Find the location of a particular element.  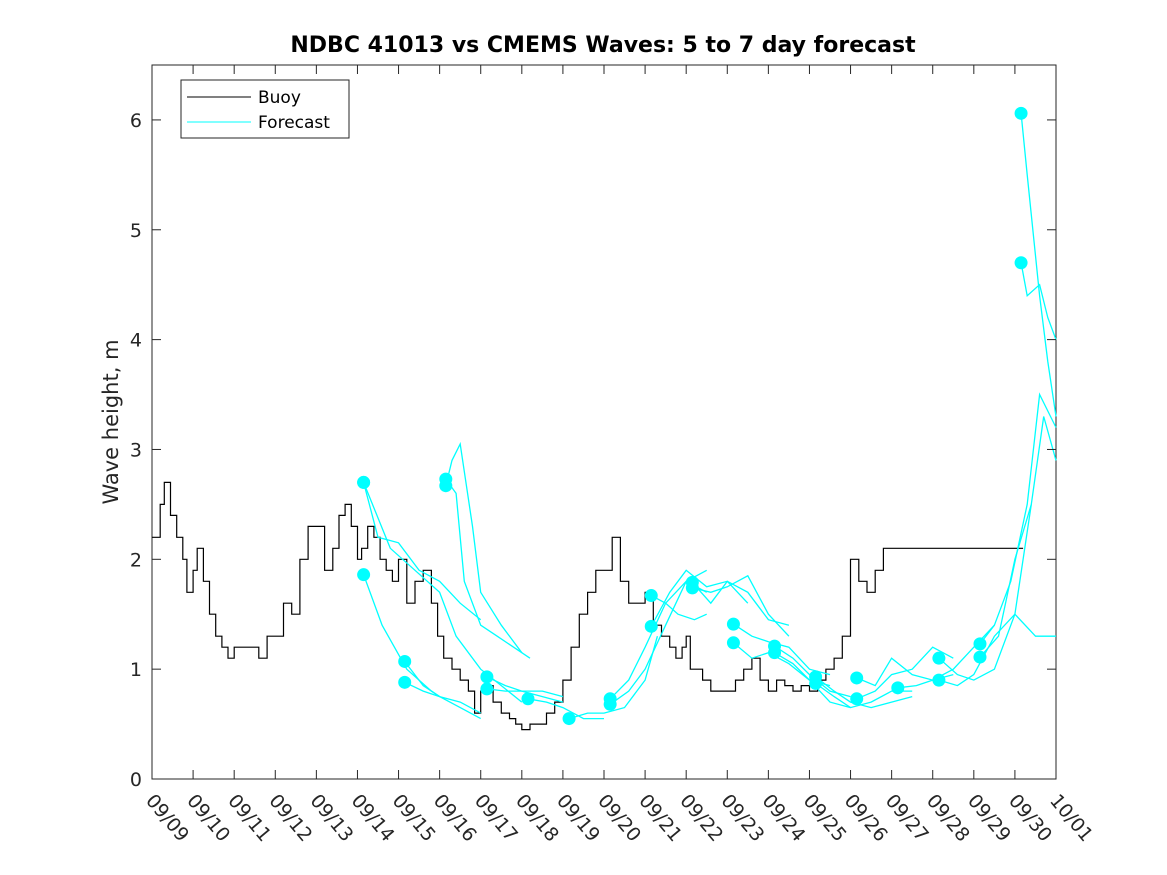

x-tick-label: 09/09 is located at coordinates (167, 818).